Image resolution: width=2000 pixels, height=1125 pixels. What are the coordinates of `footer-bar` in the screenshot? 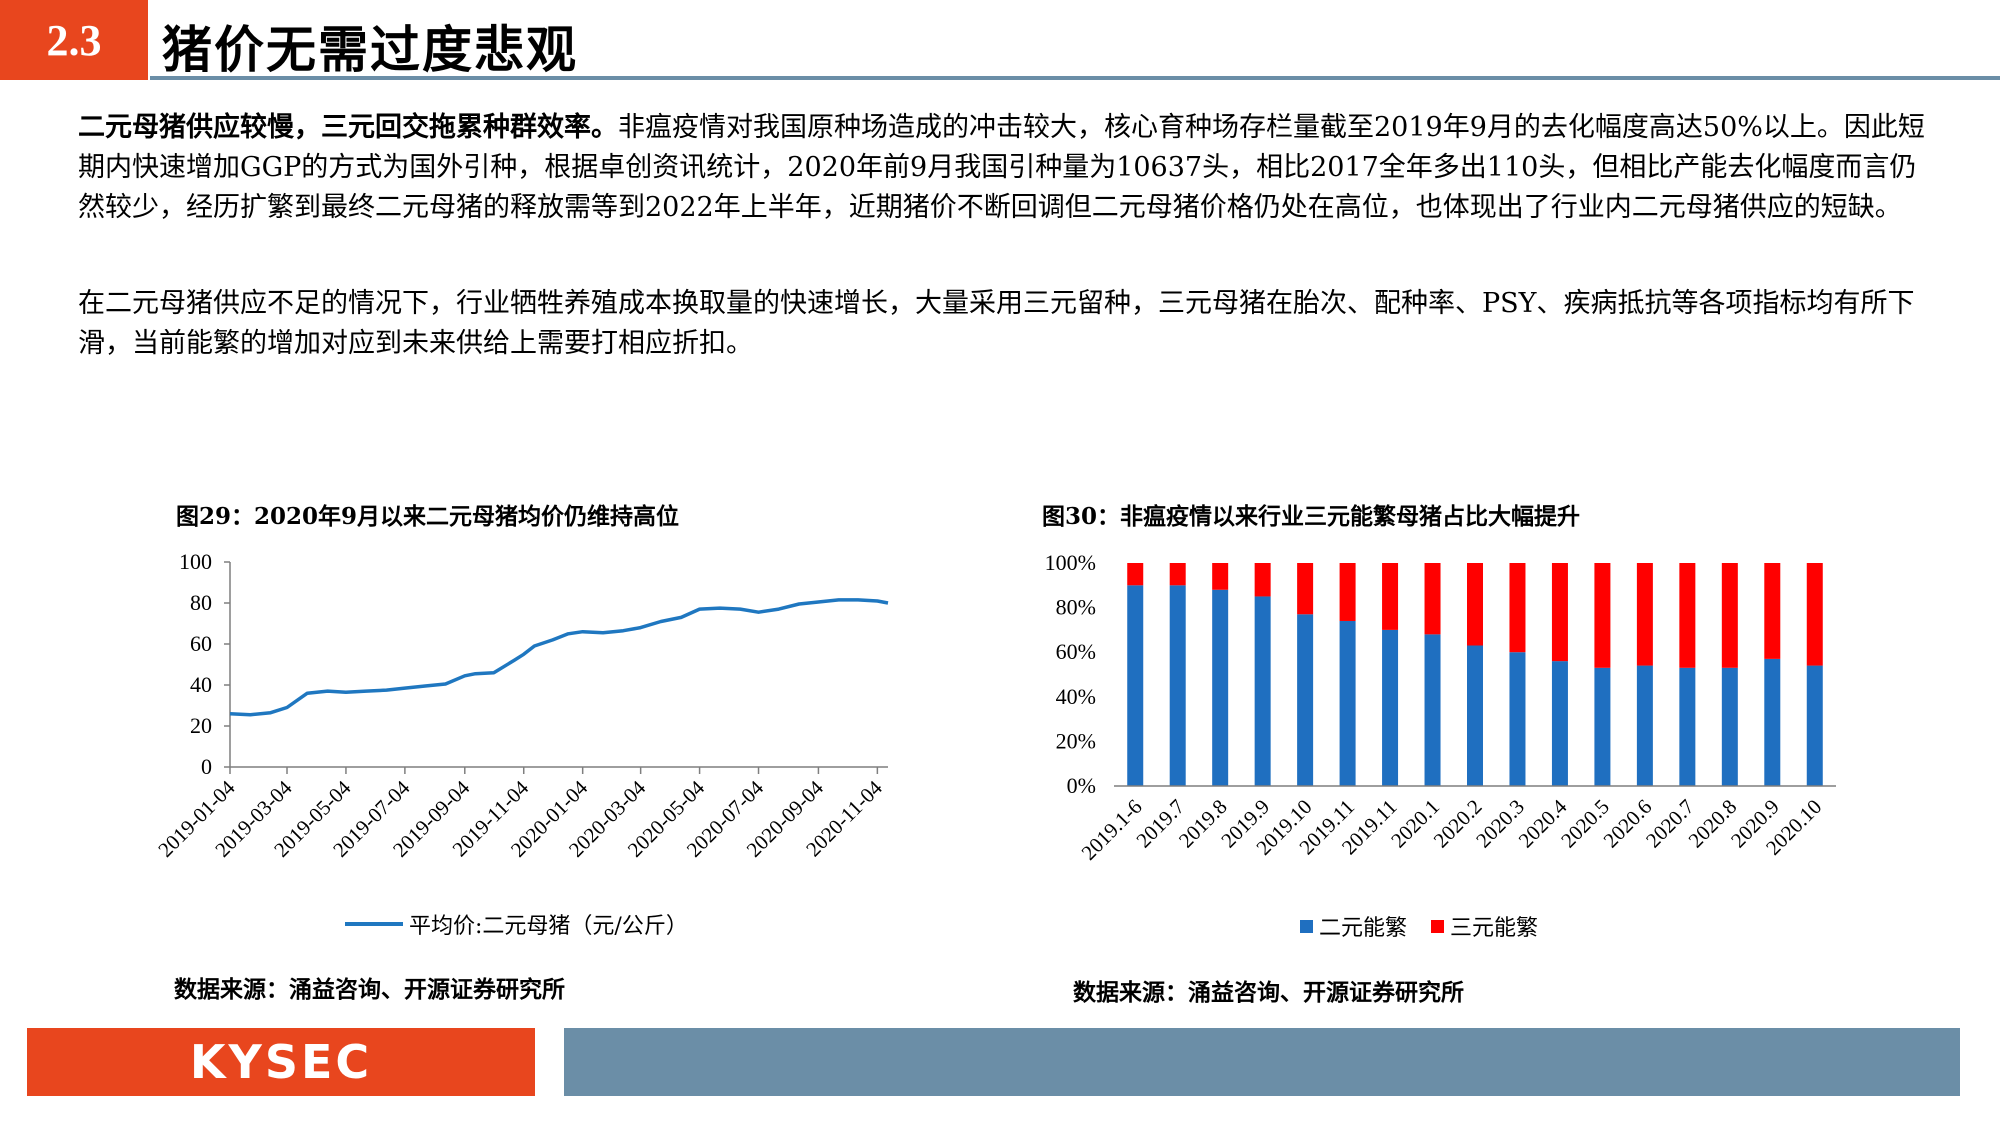 It's located at (1262, 1062).